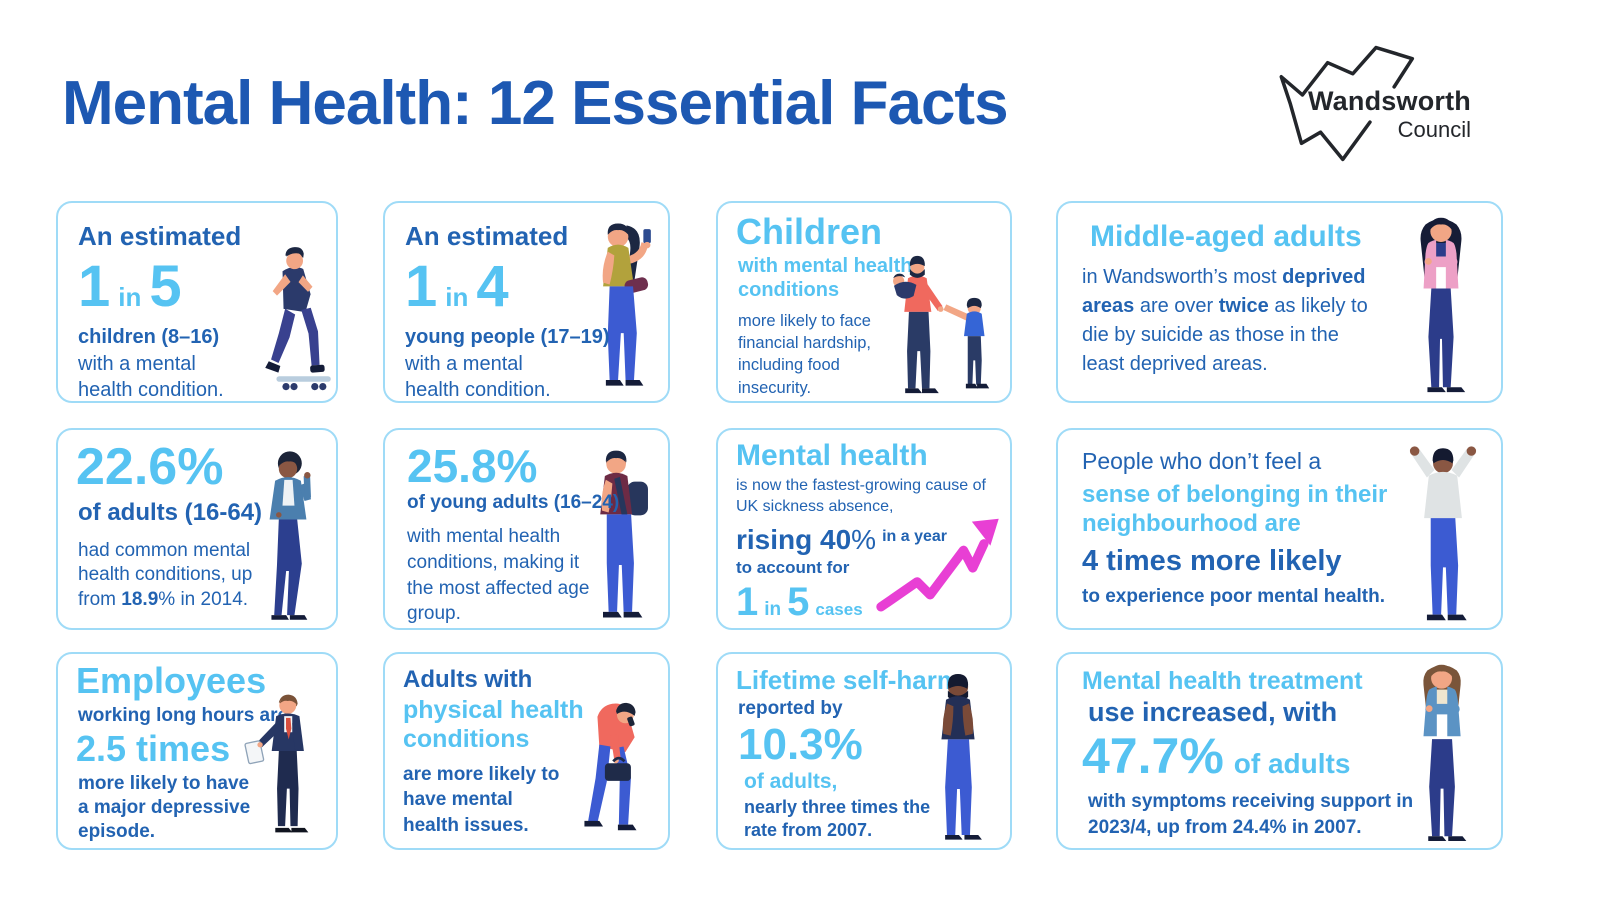 The width and height of the screenshot is (1600, 901). What do you see at coordinates (1226, 236) in the screenshot?
I see `card-heading: Middle-aged adults` at bounding box center [1226, 236].